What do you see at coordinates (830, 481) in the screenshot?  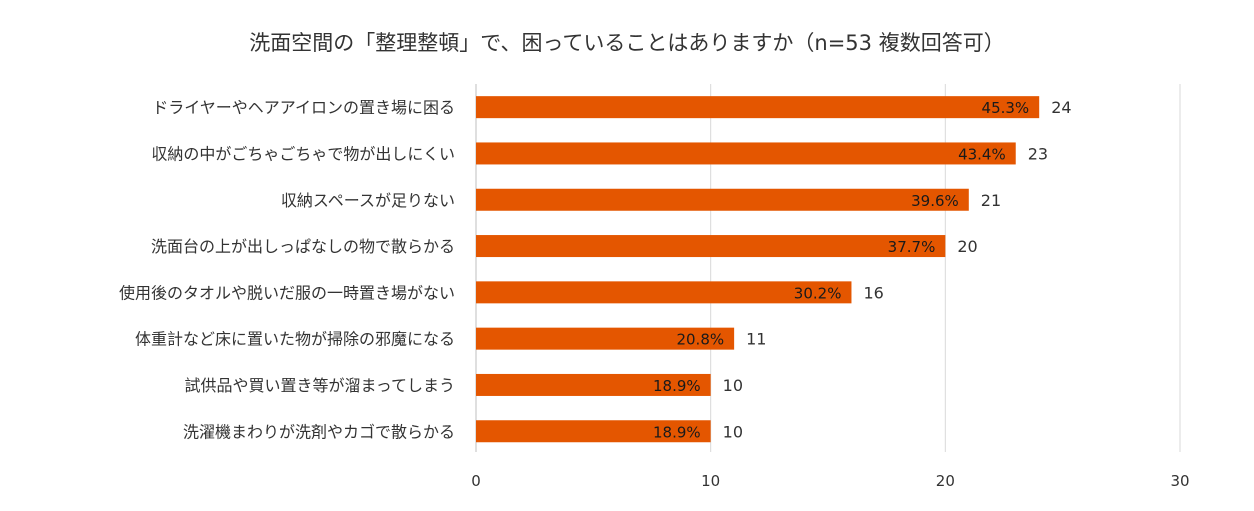 I see `x-axis-ticks: 0 10 20 30` at bounding box center [830, 481].